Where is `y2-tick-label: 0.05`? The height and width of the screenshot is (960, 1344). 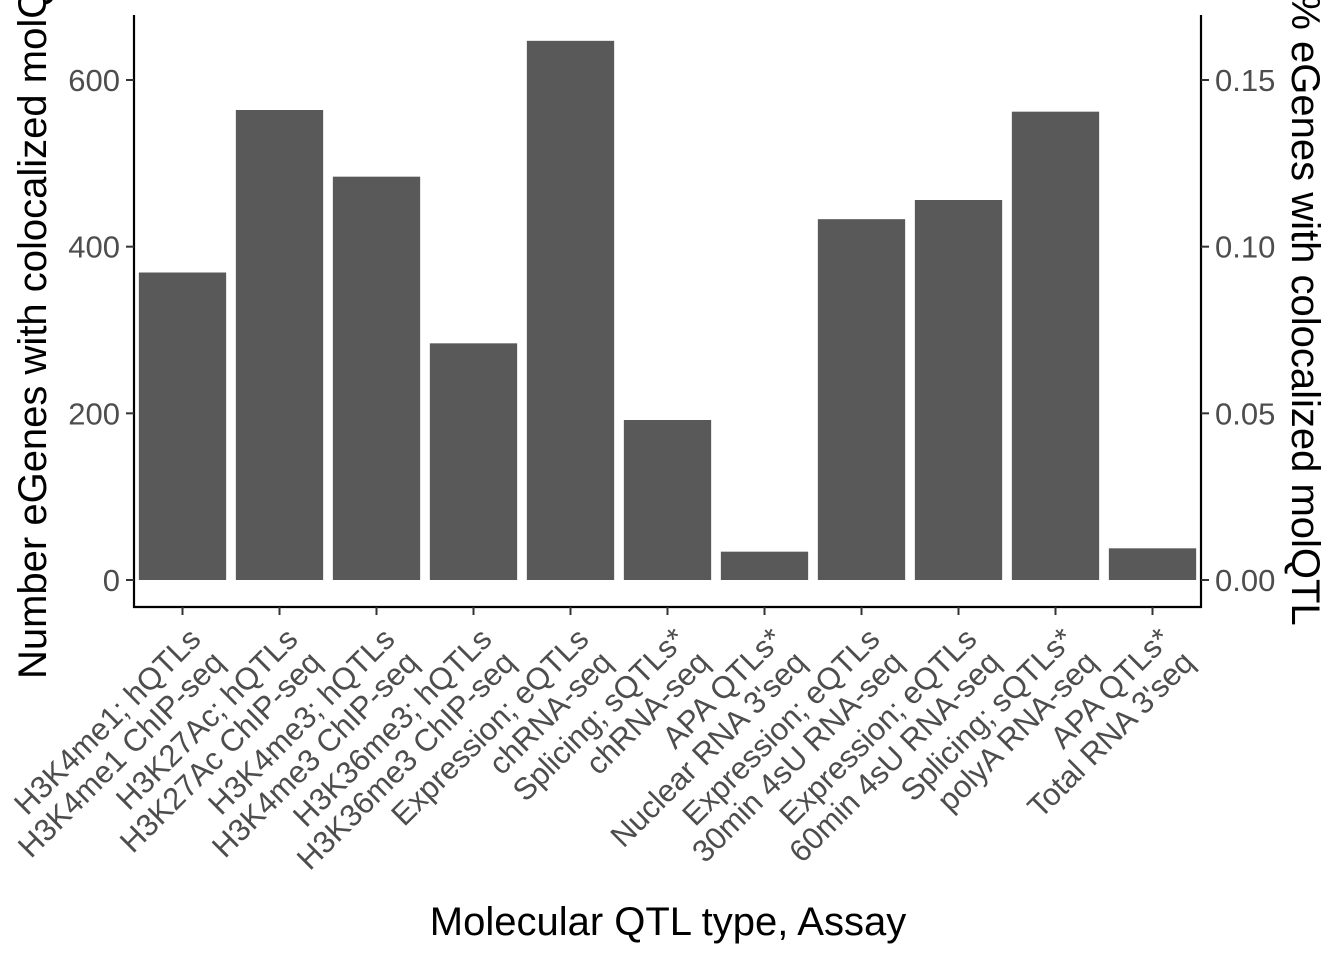
y2-tick-label: 0.05 is located at coordinates (1245, 413).